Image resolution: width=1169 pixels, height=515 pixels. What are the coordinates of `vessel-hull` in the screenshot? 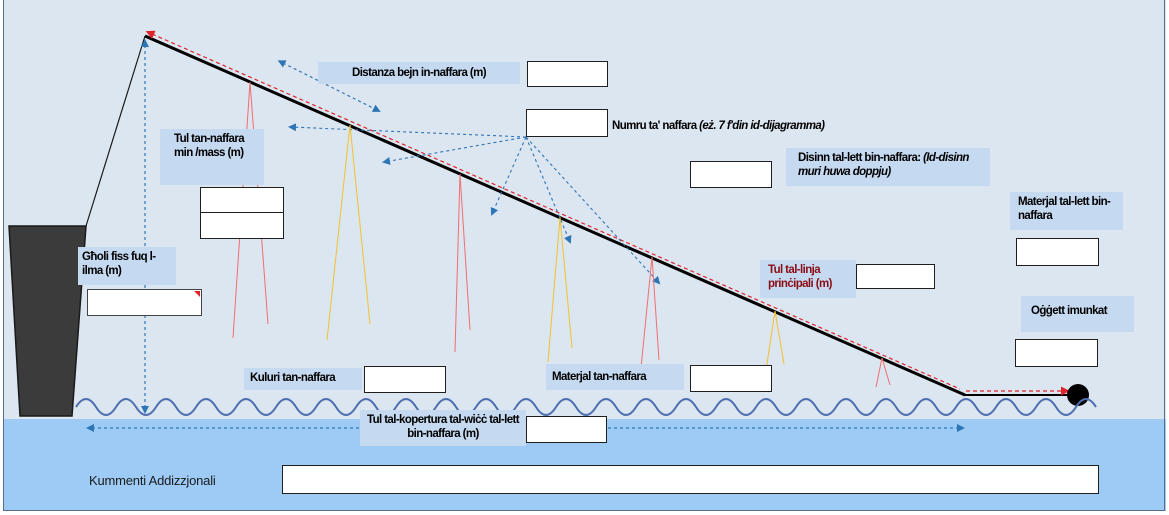 It's located at (47, 321).